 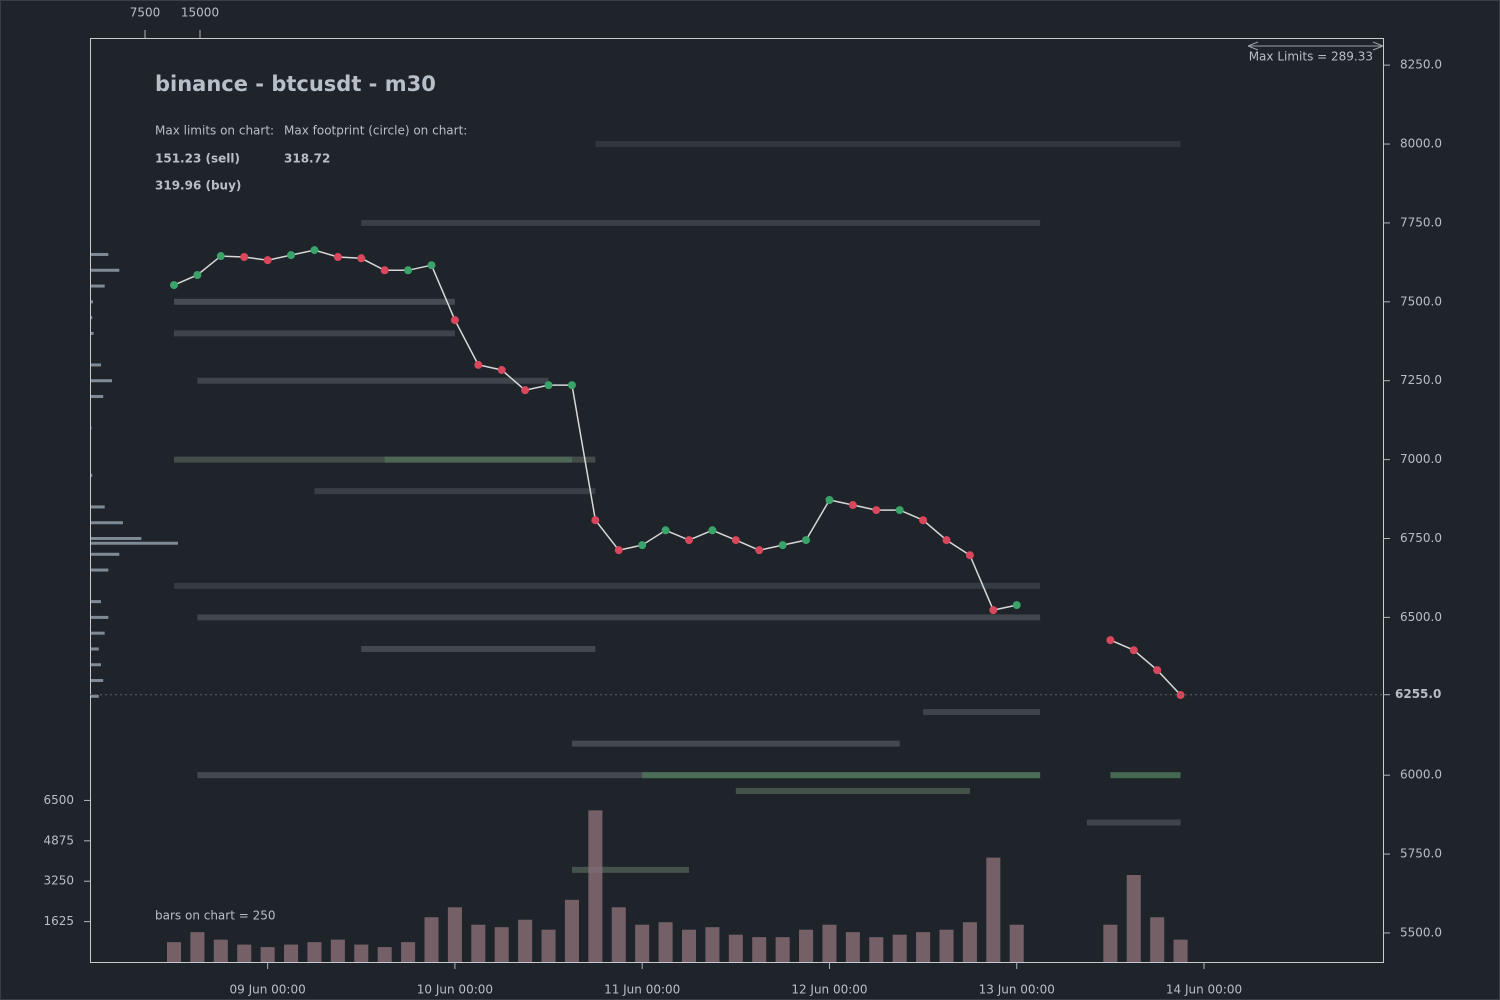 What do you see at coordinates (214, 131) in the screenshot?
I see `limits-label: Max limits on chart:` at bounding box center [214, 131].